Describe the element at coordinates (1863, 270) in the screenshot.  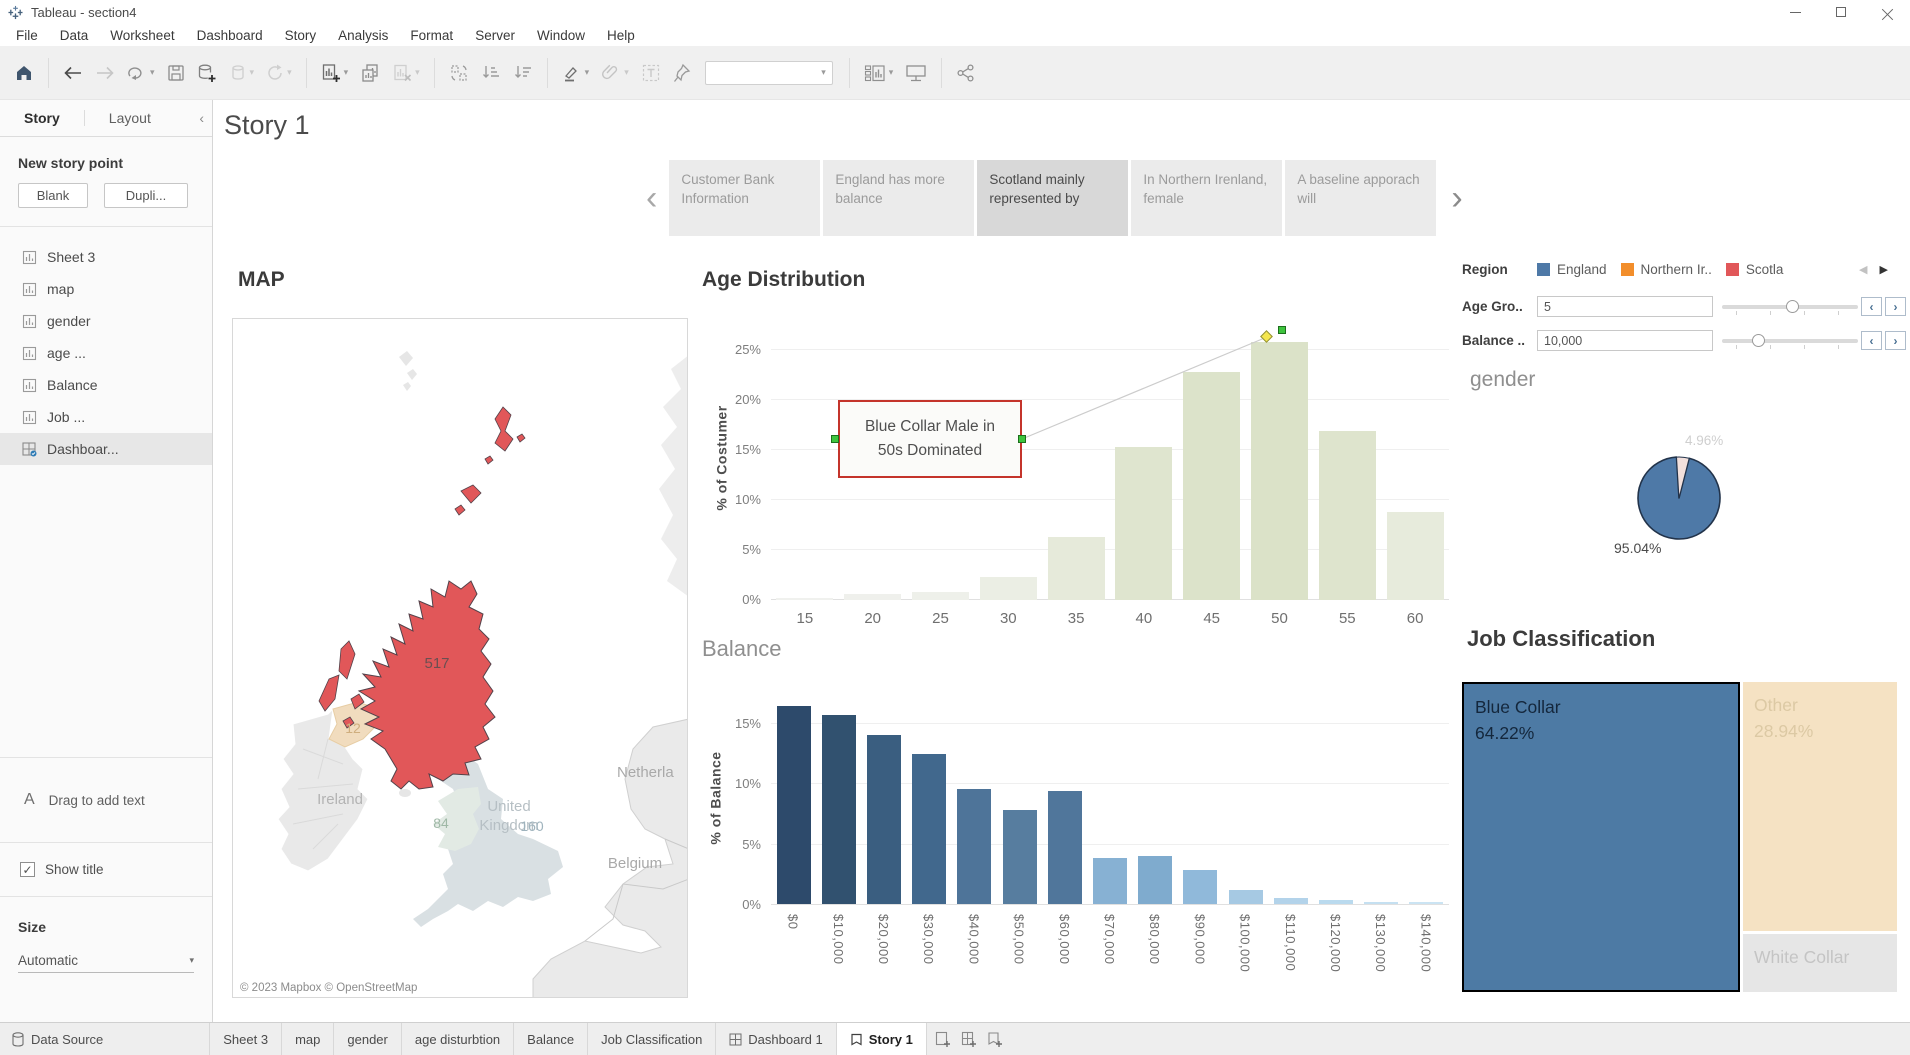
I see `legend-pager-left-icon: ◀` at that location.